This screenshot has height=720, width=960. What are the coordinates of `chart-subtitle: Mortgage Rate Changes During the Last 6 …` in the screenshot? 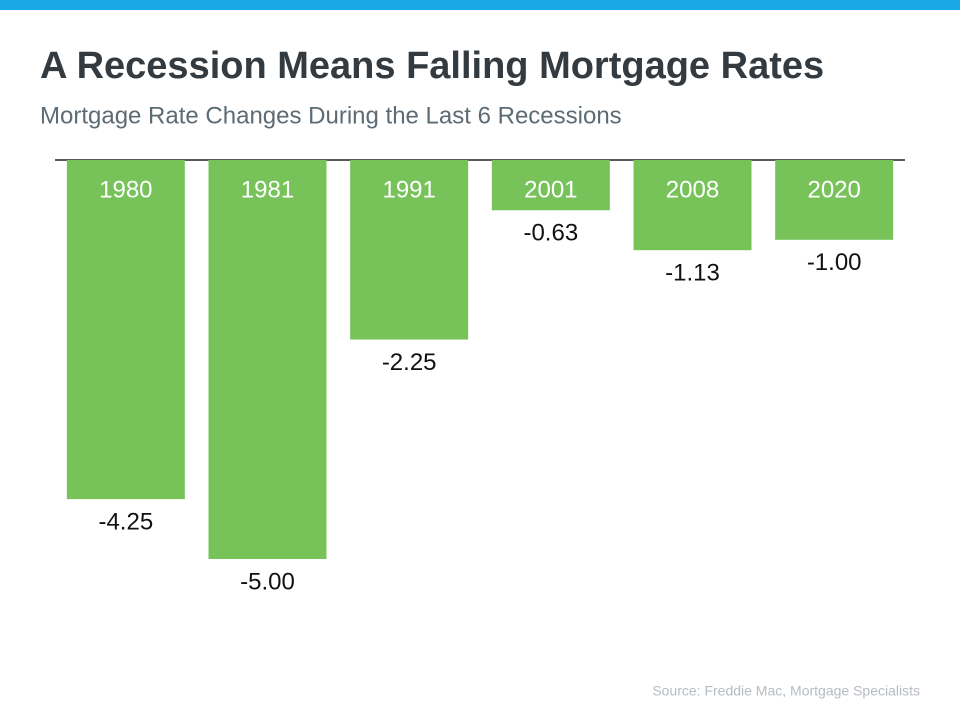 It's located at (331, 115).